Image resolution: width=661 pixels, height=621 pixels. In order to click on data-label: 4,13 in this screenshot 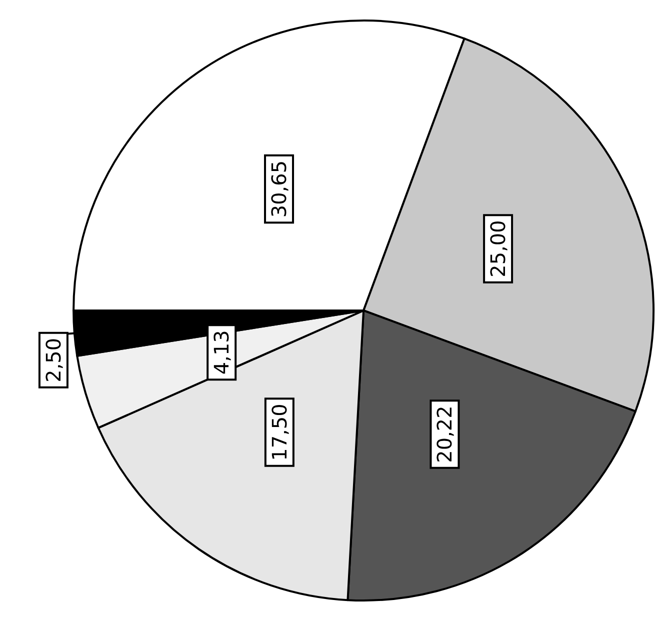, I will do `click(222, 352)`.